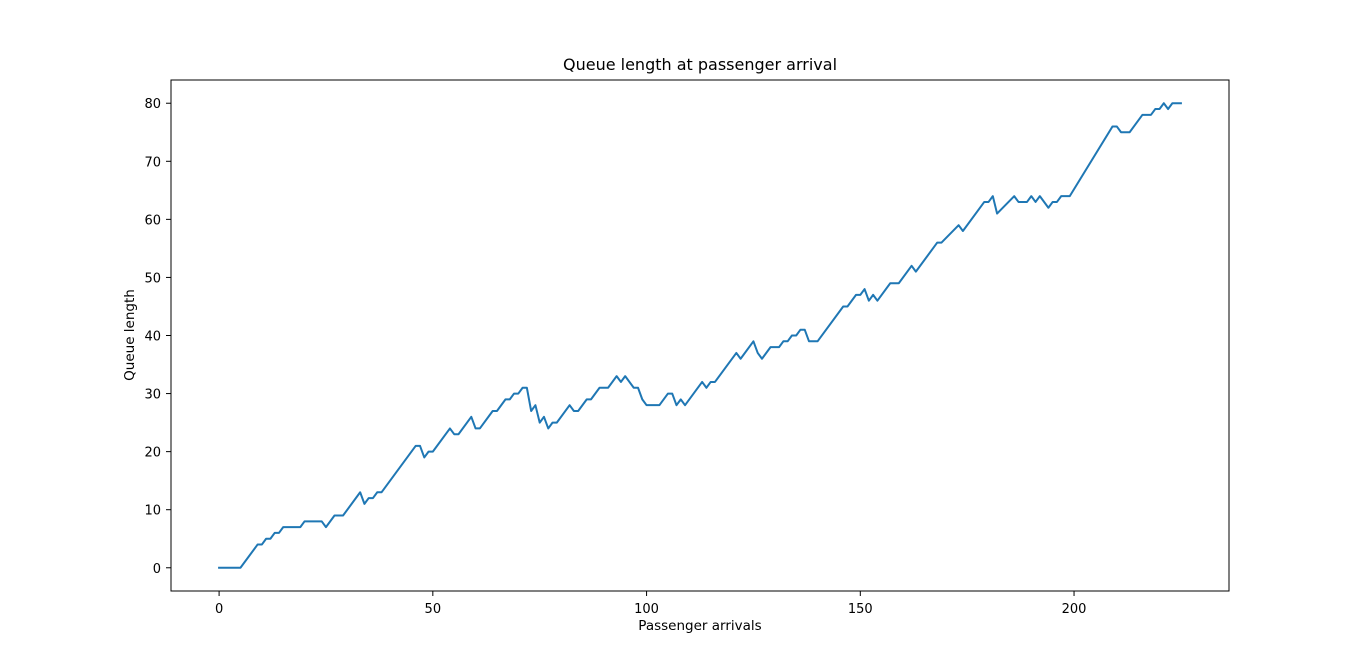 The height and width of the screenshot is (667, 1366). Describe the element at coordinates (646, 609) in the screenshot. I see `x-tick-label: 100` at that location.